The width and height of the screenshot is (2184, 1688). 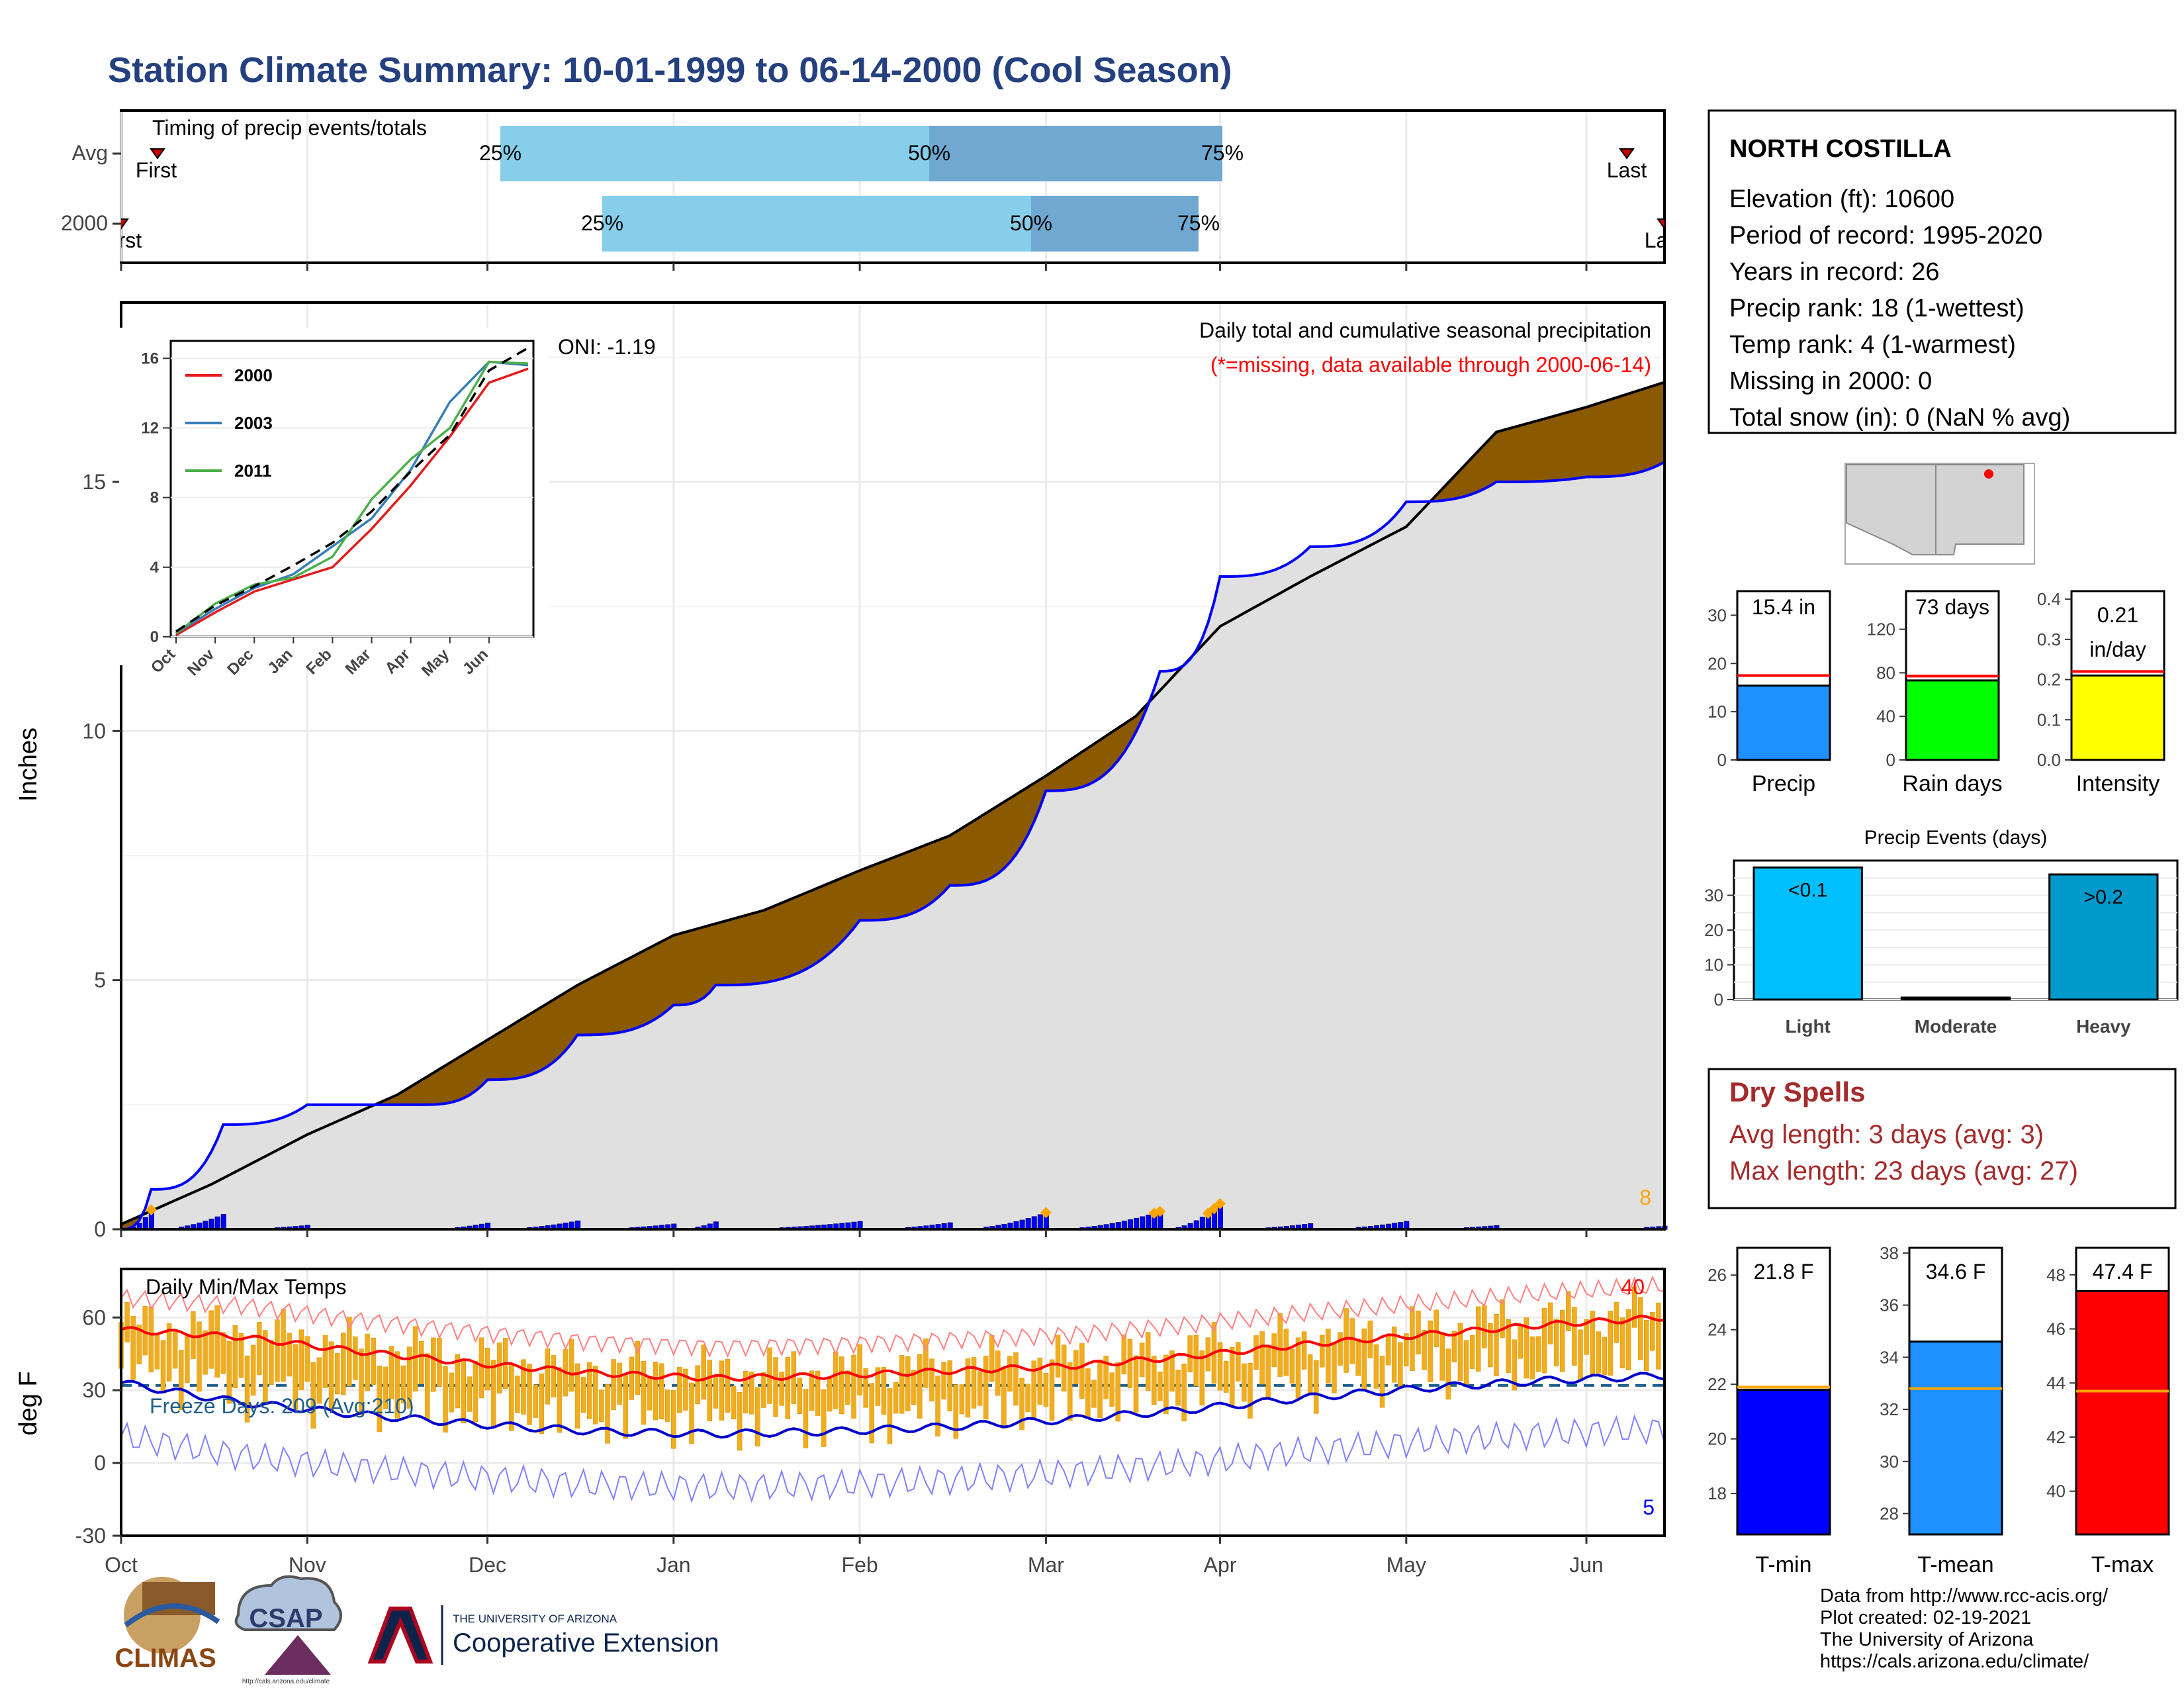 I want to click on csap-logo: CSAP http://cals.arizona.edu/climate, so click(x=288, y=1630).